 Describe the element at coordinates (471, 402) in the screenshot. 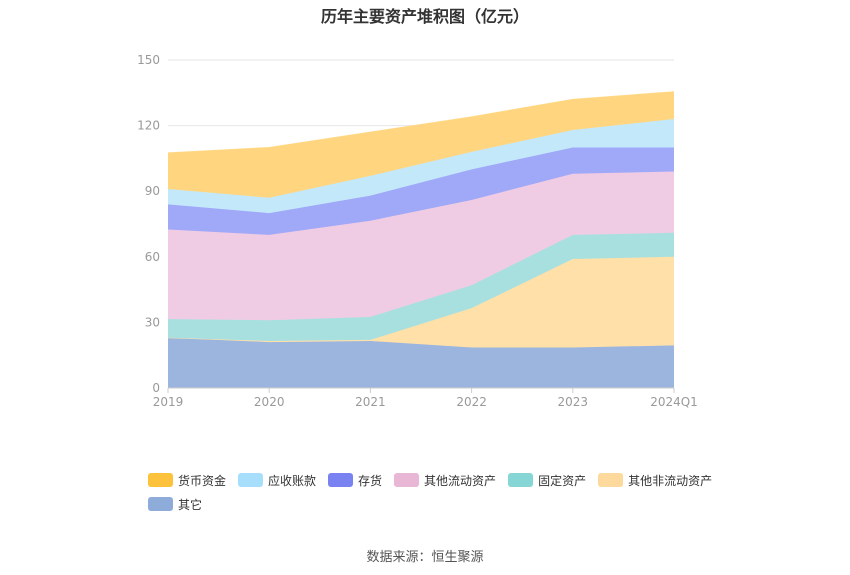

I see `x-tick-label: 2022` at that location.